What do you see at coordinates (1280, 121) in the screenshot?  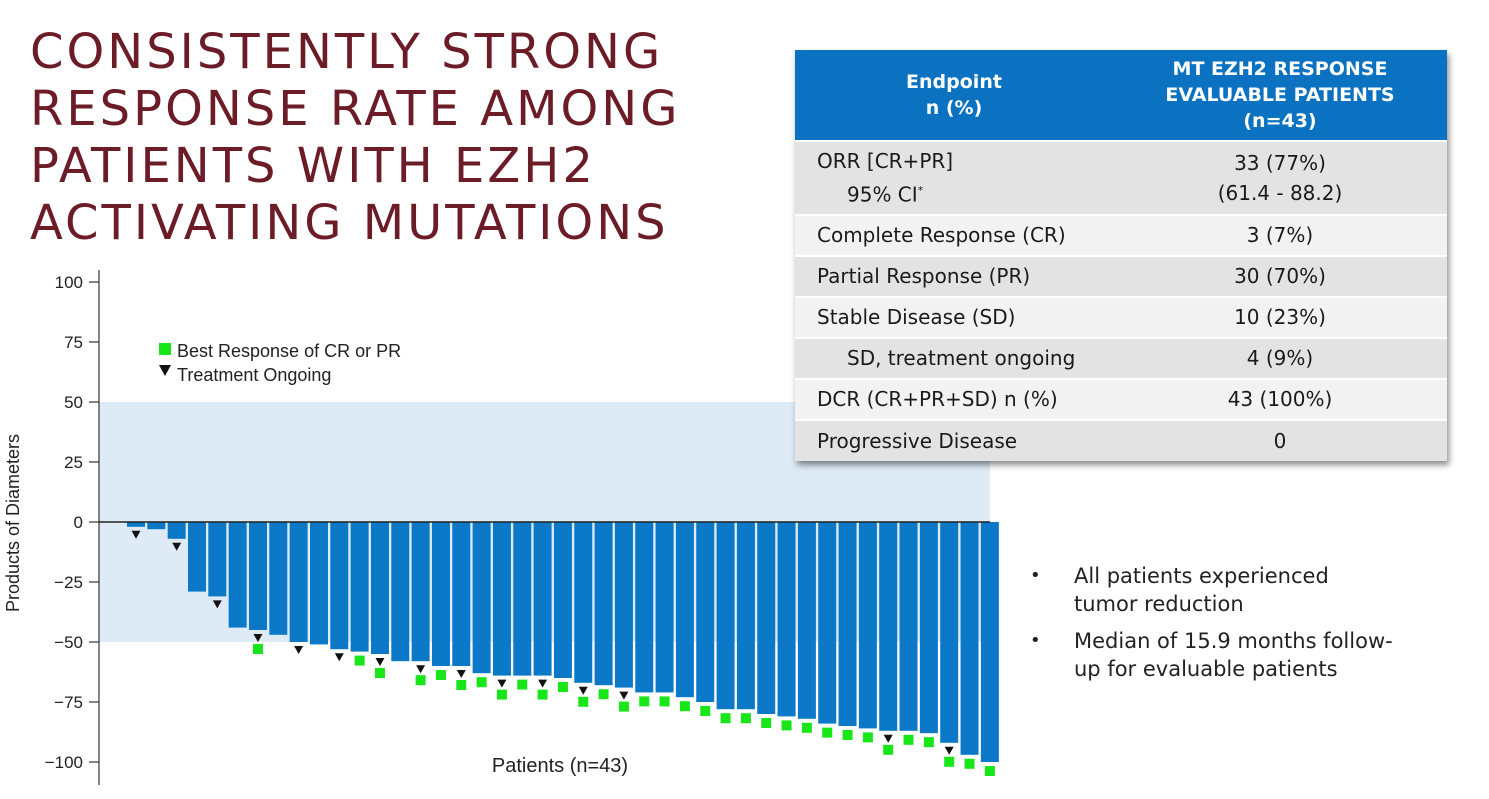 I see `header-text: (n=43)` at bounding box center [1280, 121].